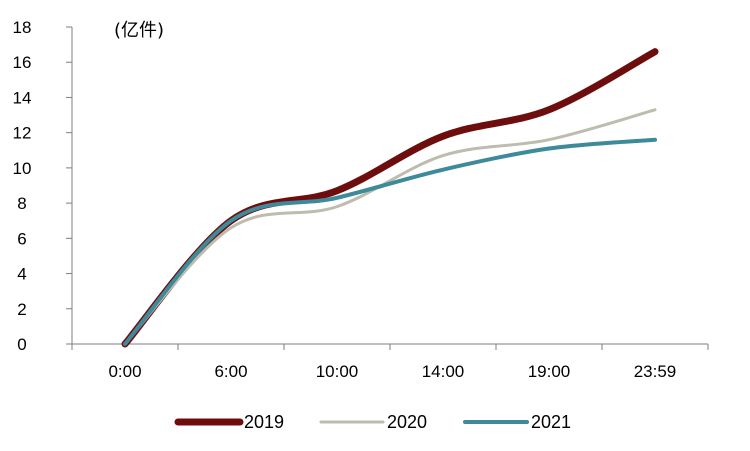 This screenshot has width=750, height=451. I want to click on y-tick-label: 18, so click(22, 27).